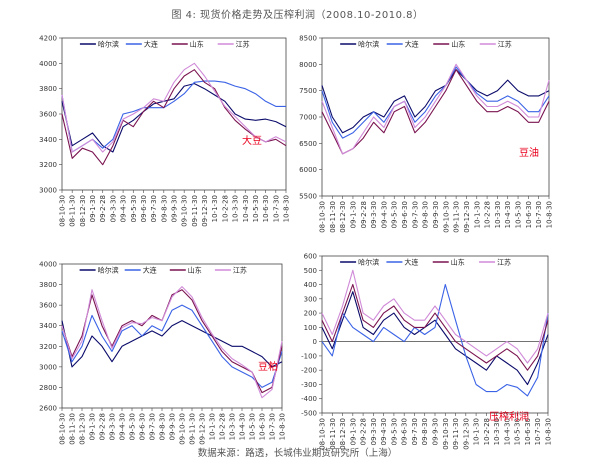 The width and height of the screenshot is (595, 466). Describe the element at coordinates (309, 371) in the screenshot. I see `y-tick-label: -200` at that location.